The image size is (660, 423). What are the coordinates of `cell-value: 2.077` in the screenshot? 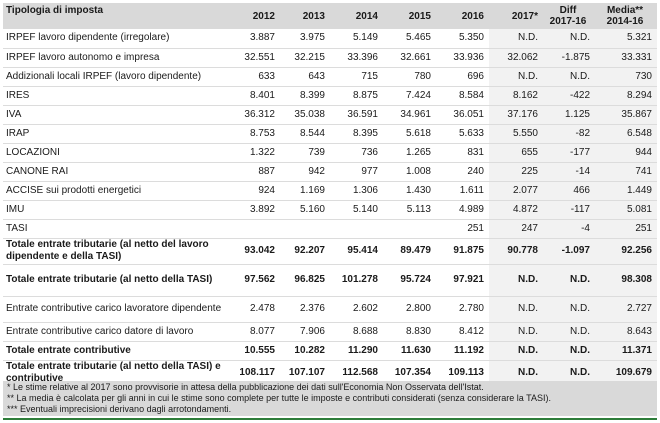 It's located at (516, 191).